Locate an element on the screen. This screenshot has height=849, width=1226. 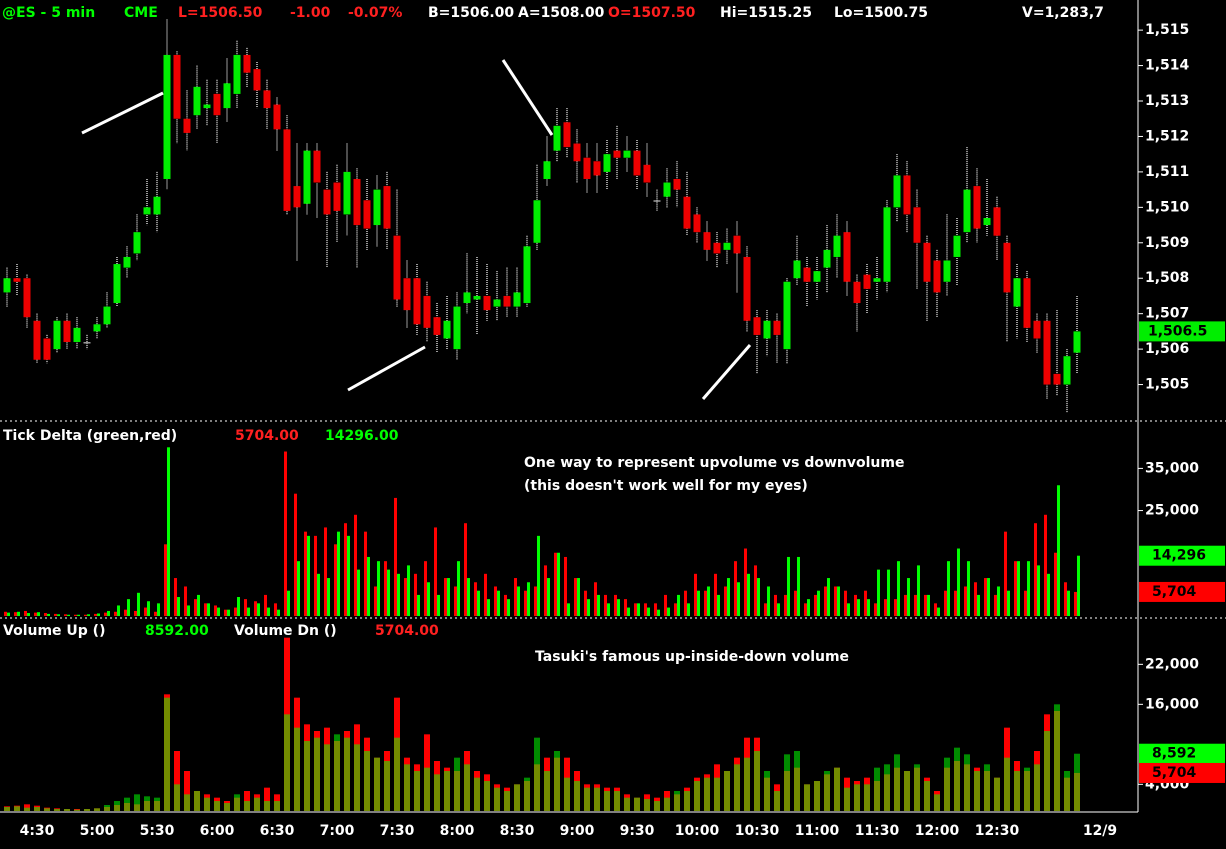
x-tick-label: 11:30 is located at coordinates (877, 831).